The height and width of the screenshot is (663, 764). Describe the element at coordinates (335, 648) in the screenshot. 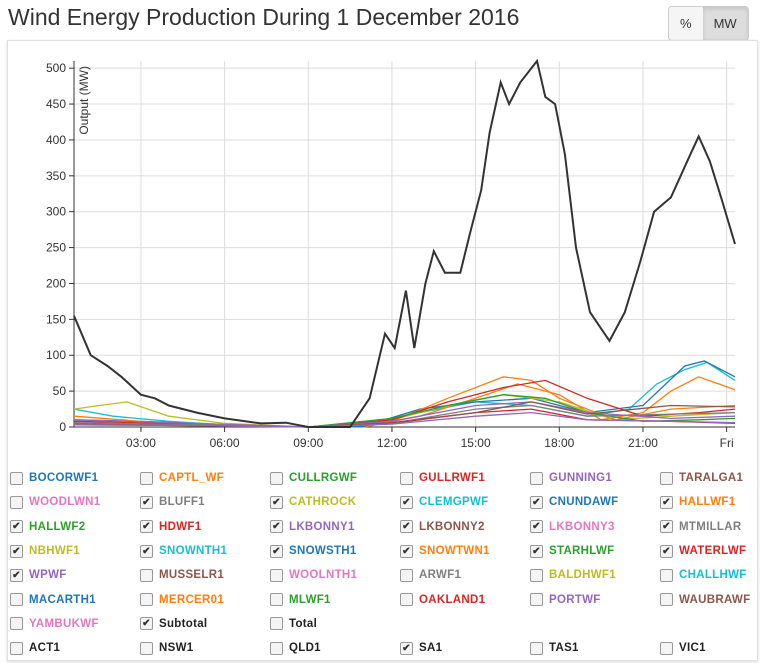

I see `legend-item-qld1: QLD1` at that location.